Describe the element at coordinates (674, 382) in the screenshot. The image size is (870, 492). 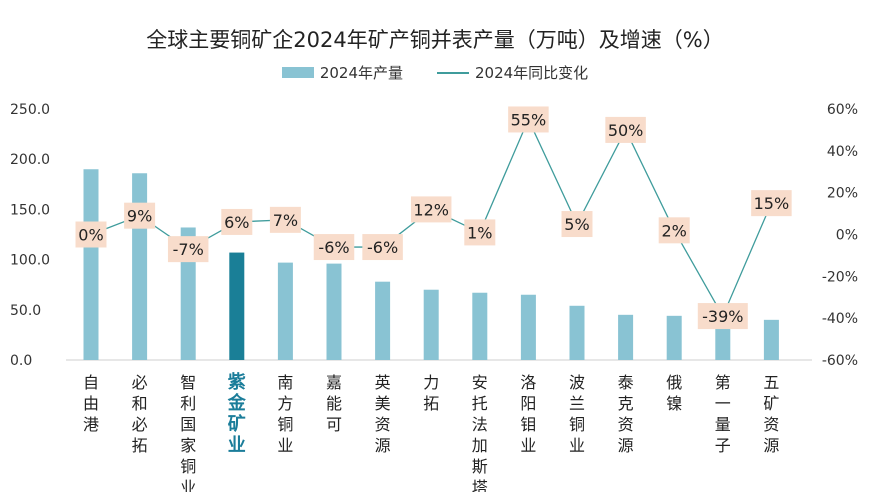
I see `category-char: 俄` at that location.